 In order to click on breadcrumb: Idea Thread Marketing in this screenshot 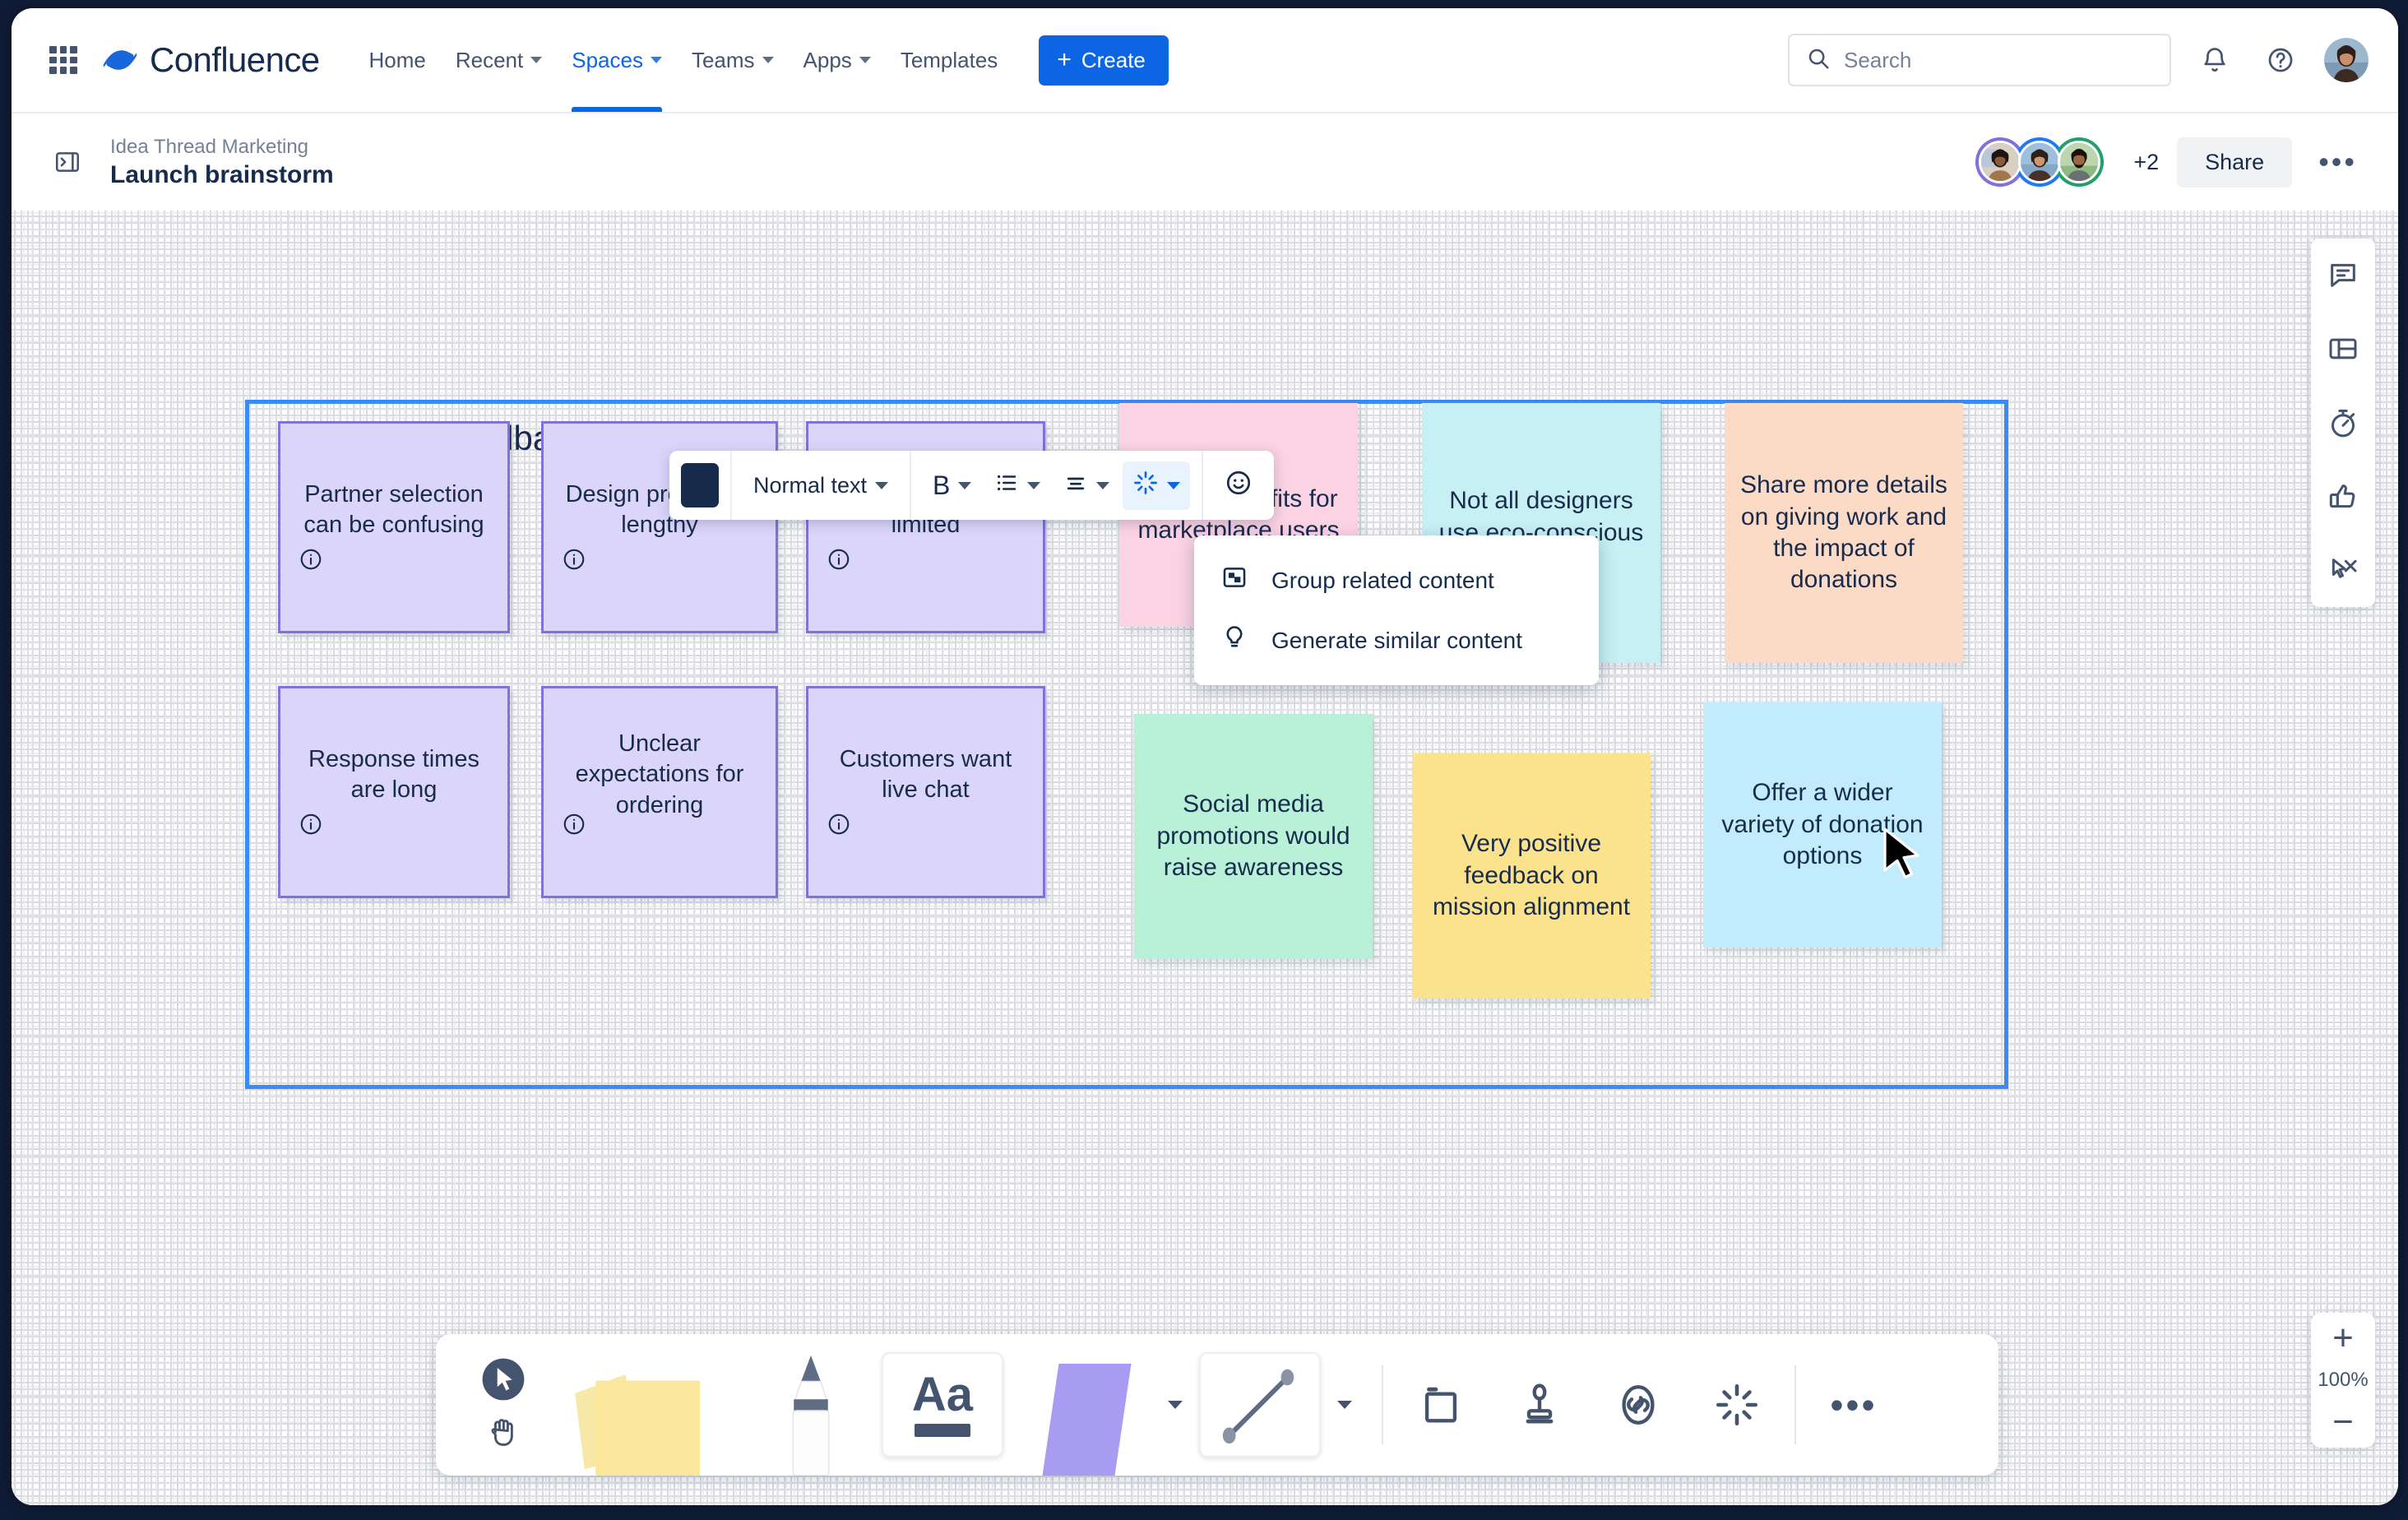, I will do `click(209, 146)`.